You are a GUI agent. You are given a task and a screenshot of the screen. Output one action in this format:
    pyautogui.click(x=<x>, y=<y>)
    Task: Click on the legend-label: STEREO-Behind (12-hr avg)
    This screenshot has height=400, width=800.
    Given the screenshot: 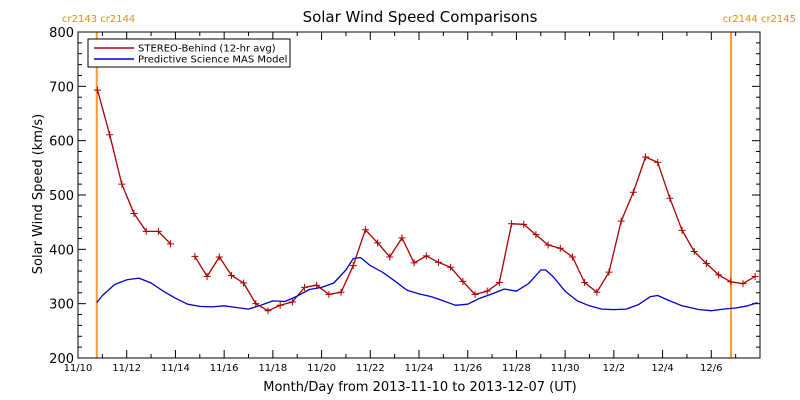 What is the action you would take?
    pyautogui.click(x=207, y=49)
    